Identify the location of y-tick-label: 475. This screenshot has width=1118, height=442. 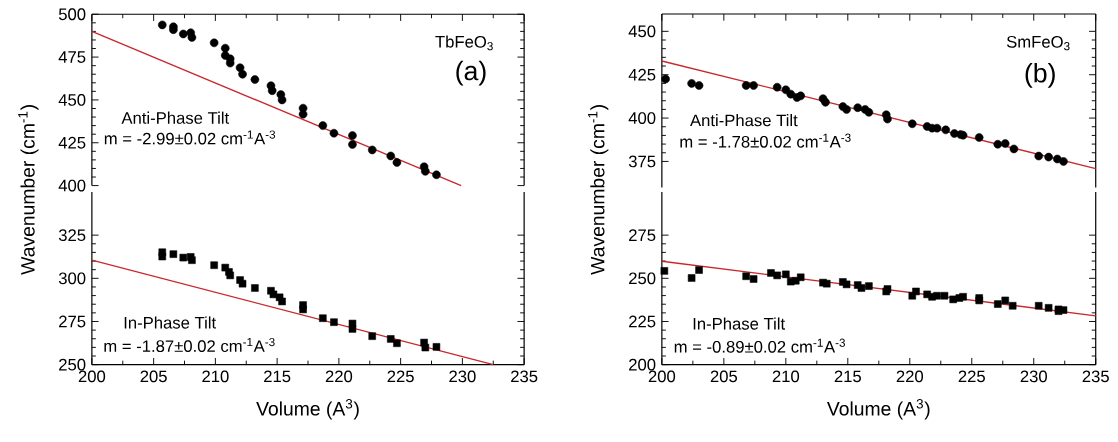
(72, 57).